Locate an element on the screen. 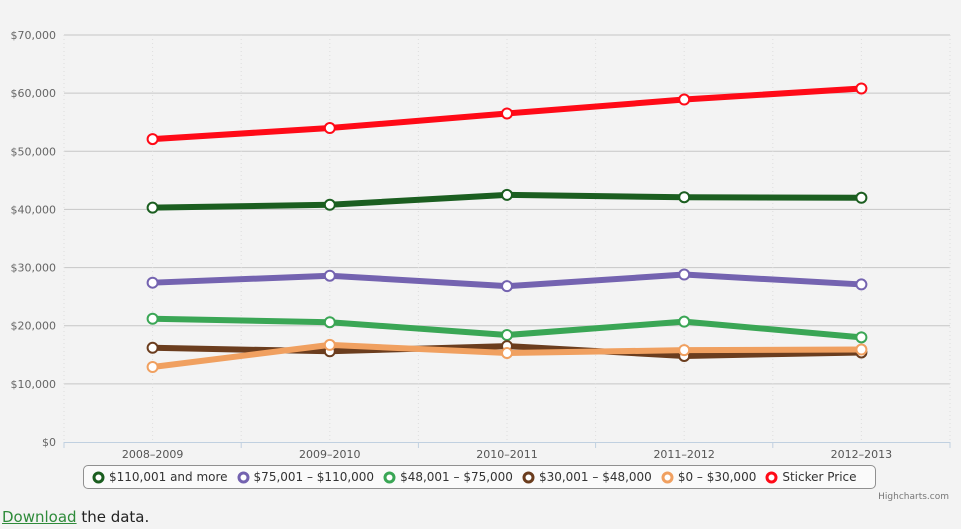 Image resolution: width=961 pixels, height=529 pixels. download-link: Download is located at coordinates (39, 517).